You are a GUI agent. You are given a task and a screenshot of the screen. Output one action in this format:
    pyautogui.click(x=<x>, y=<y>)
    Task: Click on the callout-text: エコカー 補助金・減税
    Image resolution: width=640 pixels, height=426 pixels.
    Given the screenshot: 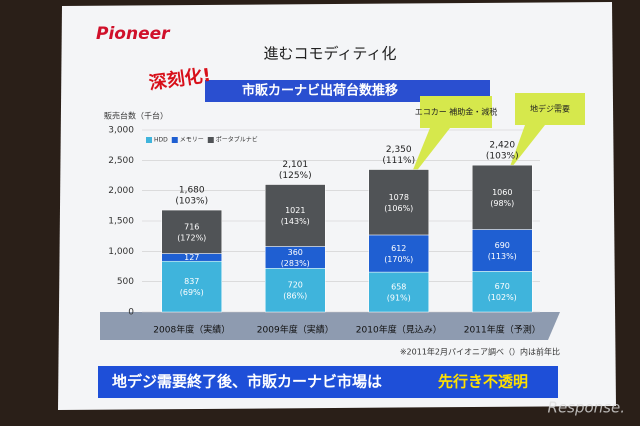 What is the action you would take?
    pyautogui.click(x=456, y=112)
    